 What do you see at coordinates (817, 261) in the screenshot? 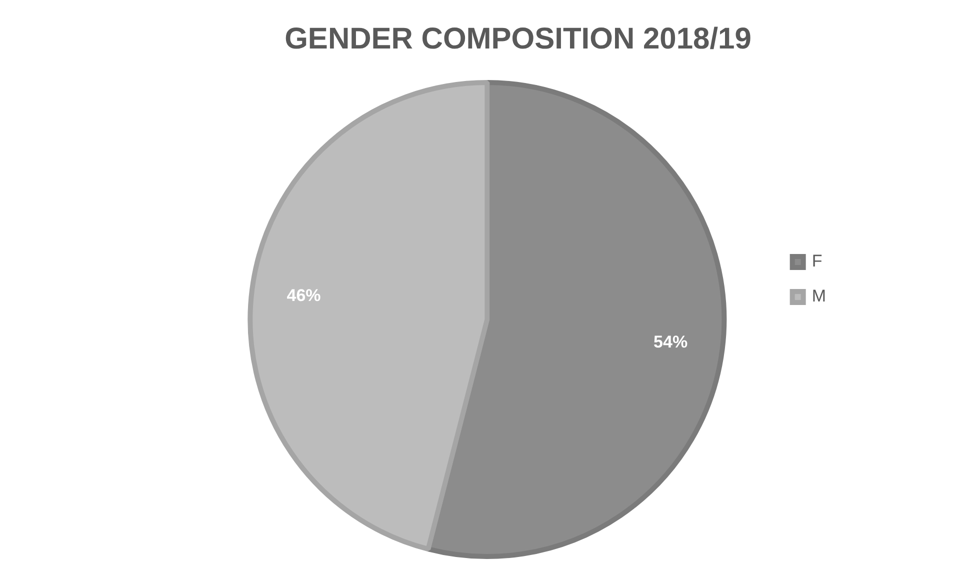
I see `legend-label: F` at bounding box center [817, 261].